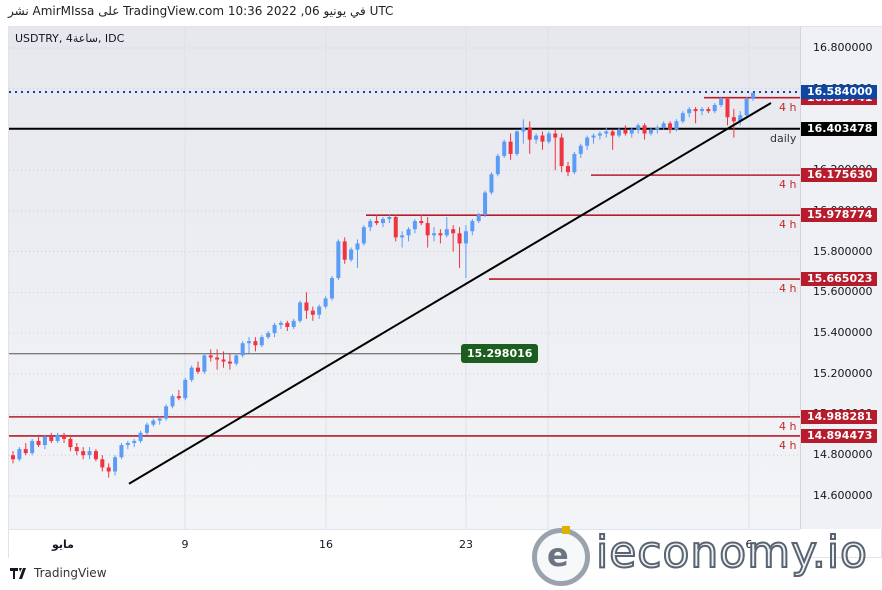 The image size is (882, 590). I want to click on time-tick: 9, so click(185, 544).